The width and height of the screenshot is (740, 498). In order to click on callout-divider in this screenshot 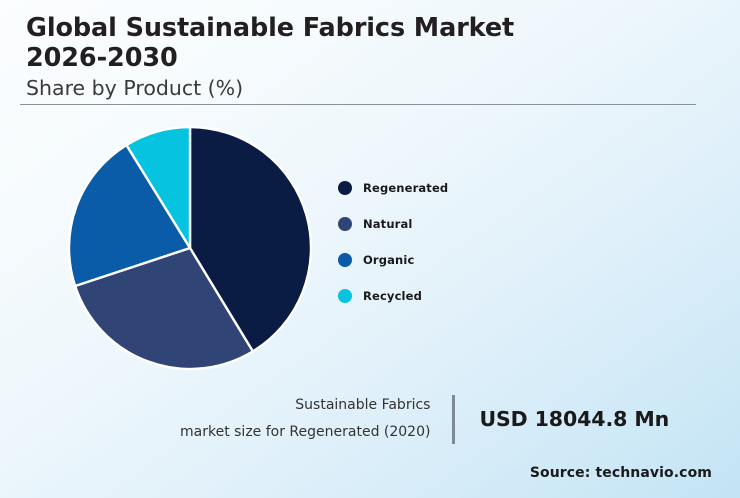, I will do `click(454, 419)`.